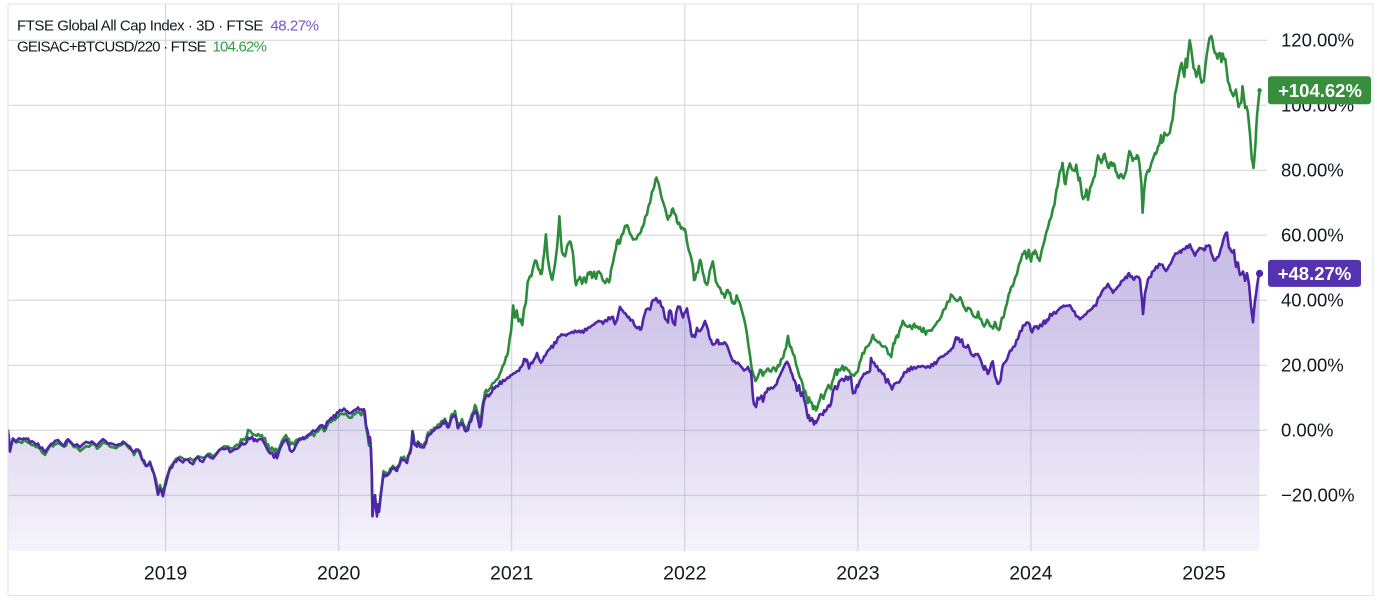  I want to click on svg-text: 2021, so click(511, 574).